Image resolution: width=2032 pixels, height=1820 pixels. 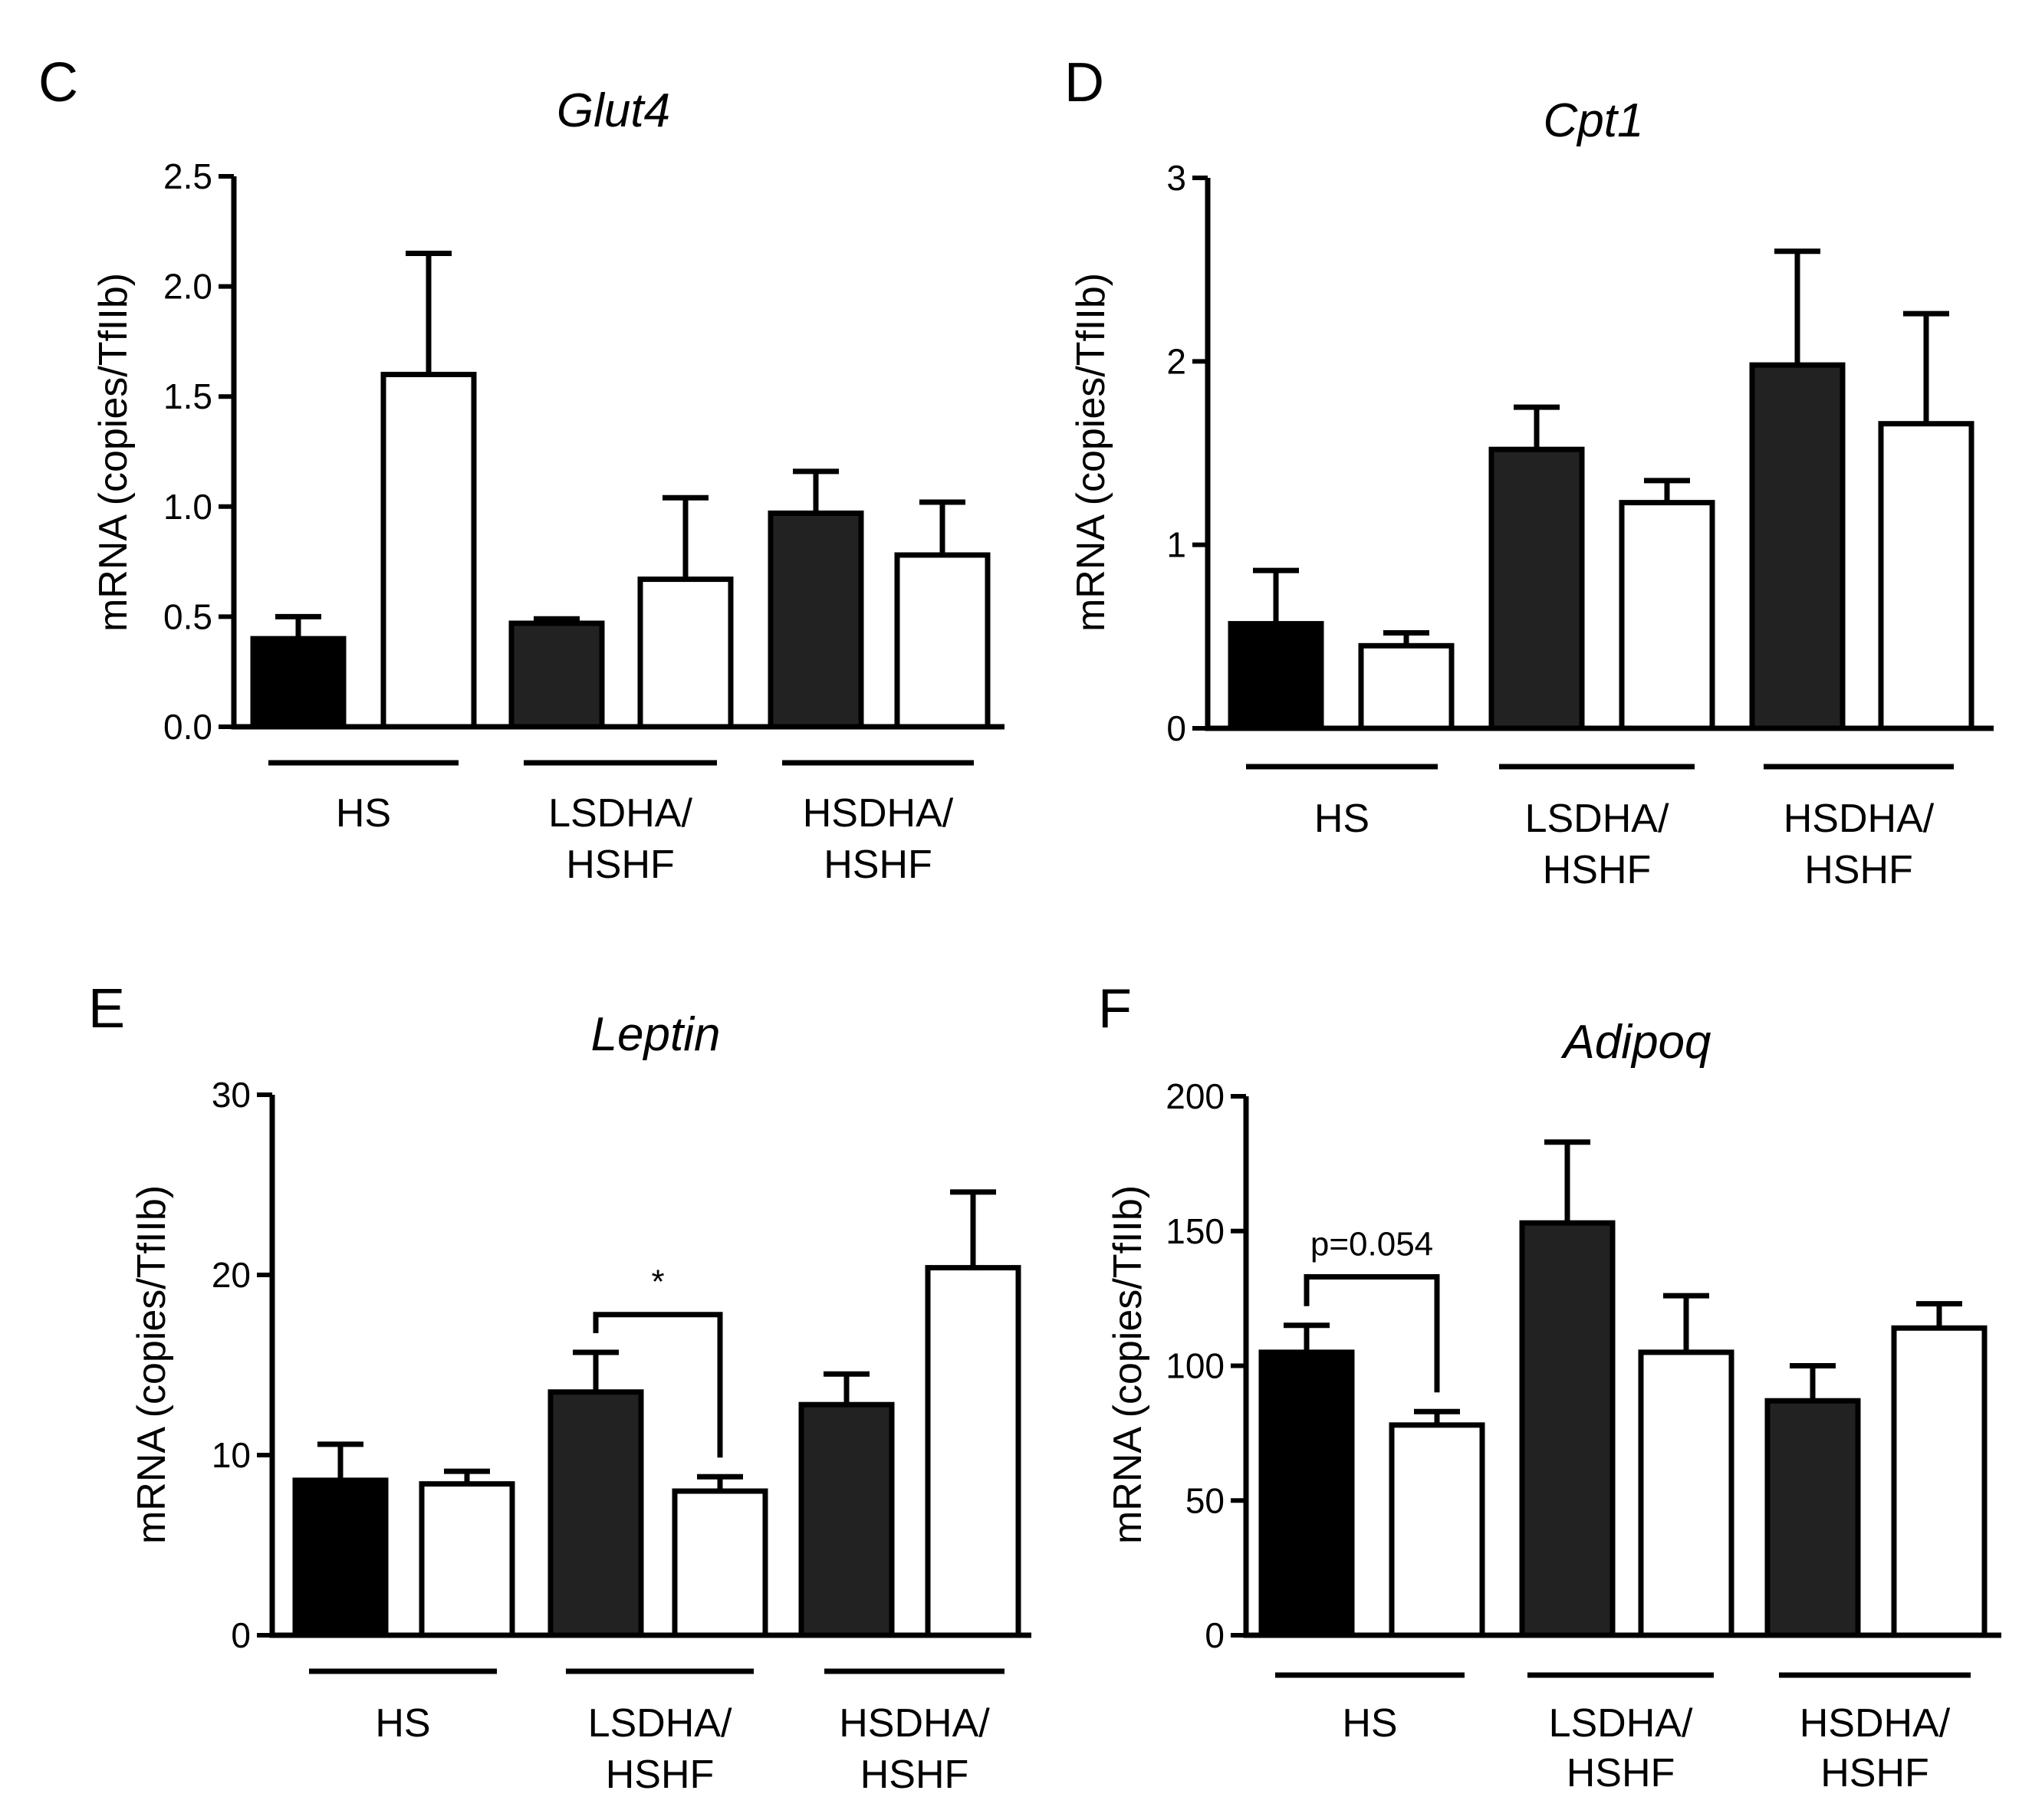 I want to click on chart-title: Leptin, so click(x=656, y=1035).